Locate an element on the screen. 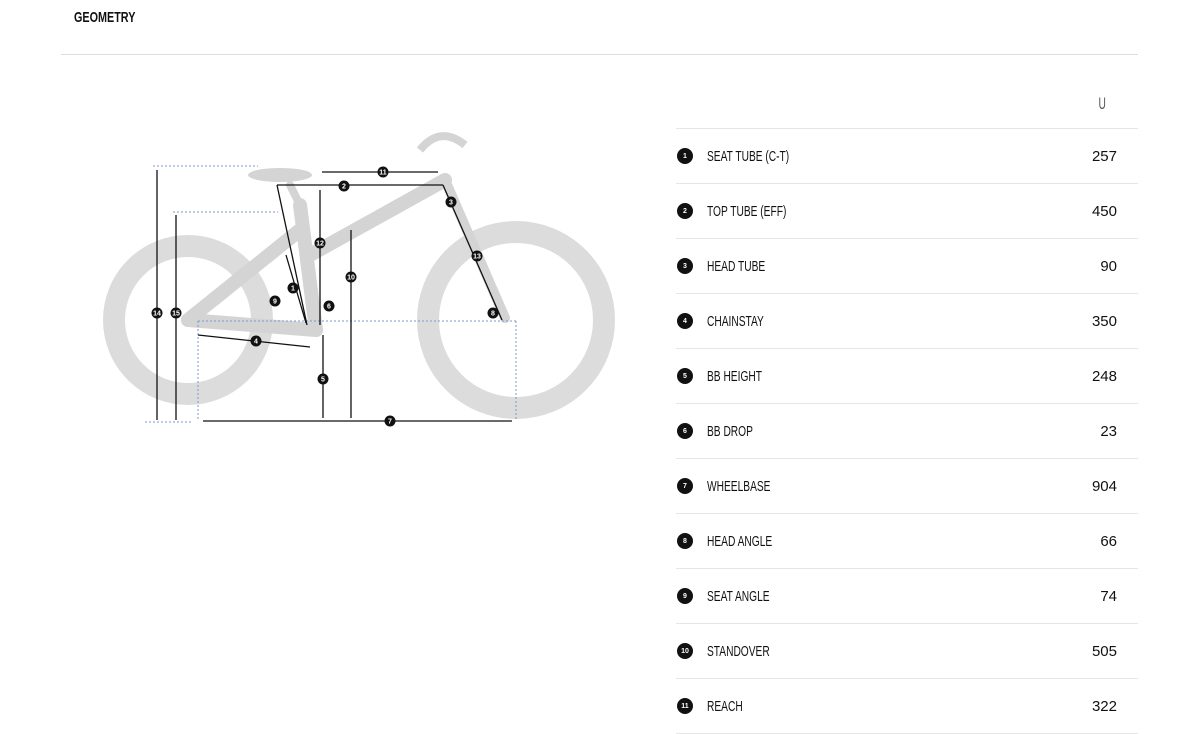  marker-6: 6 is located at coordinates (329, 306).